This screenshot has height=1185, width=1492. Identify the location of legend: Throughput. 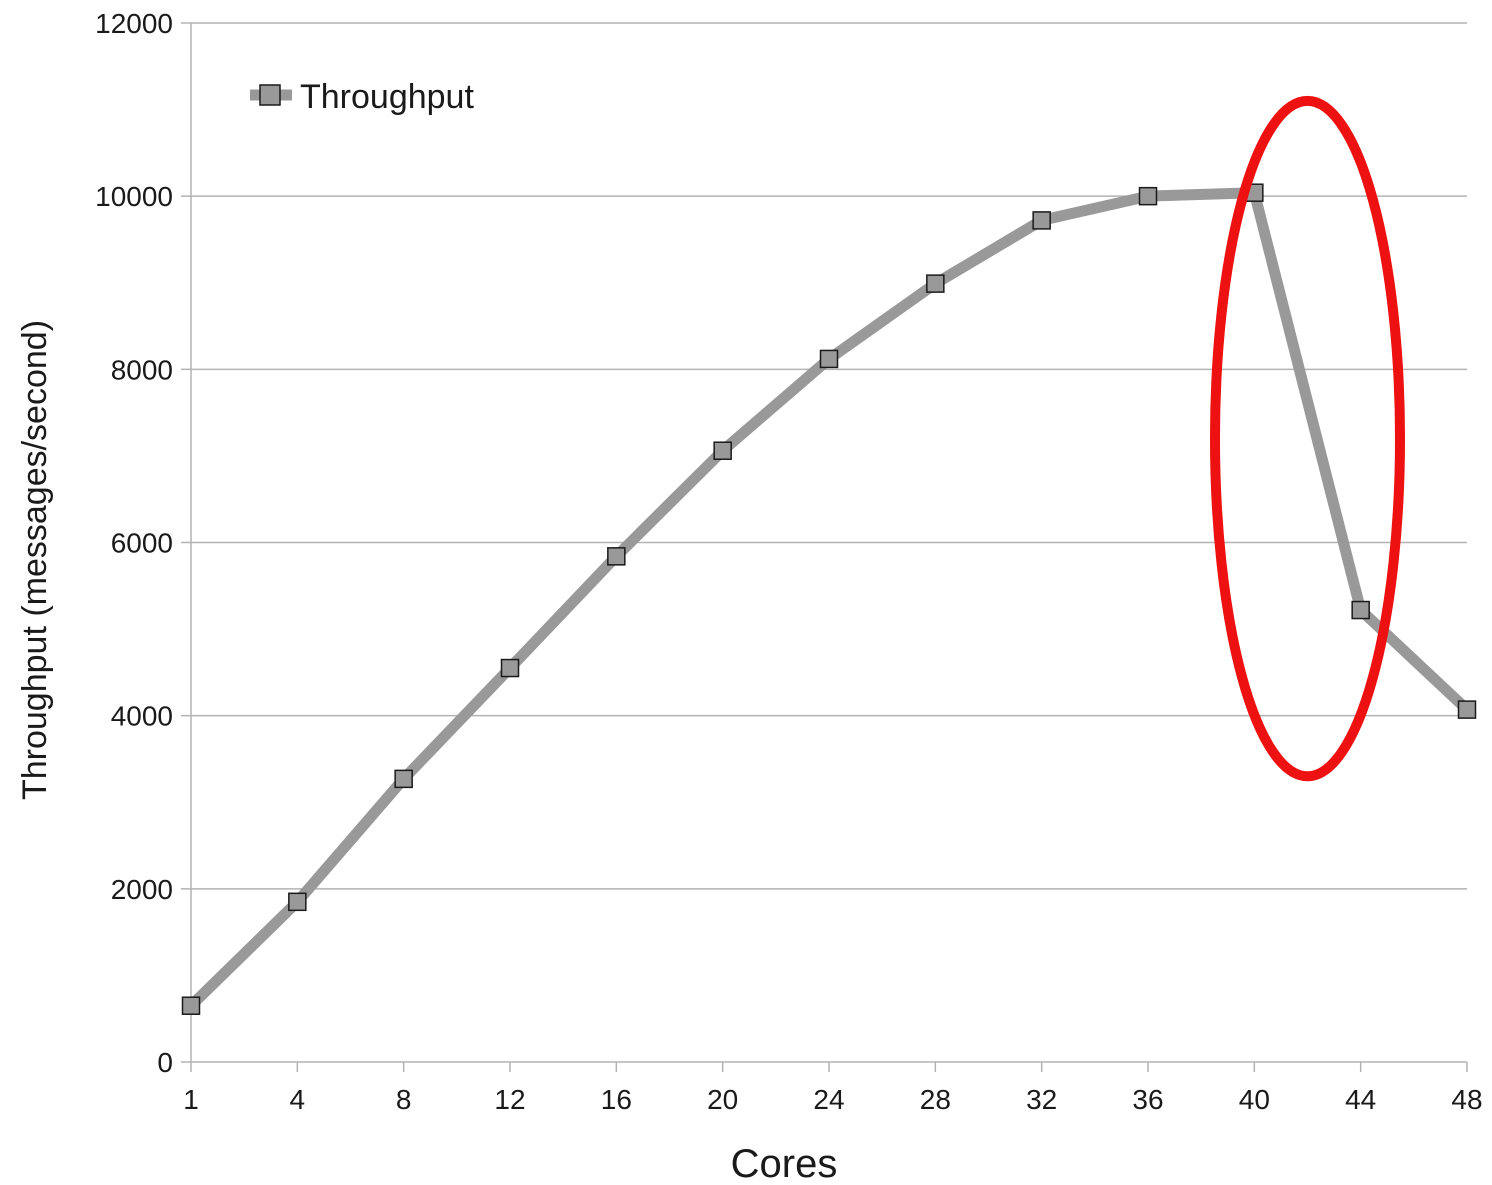
(362, 97).